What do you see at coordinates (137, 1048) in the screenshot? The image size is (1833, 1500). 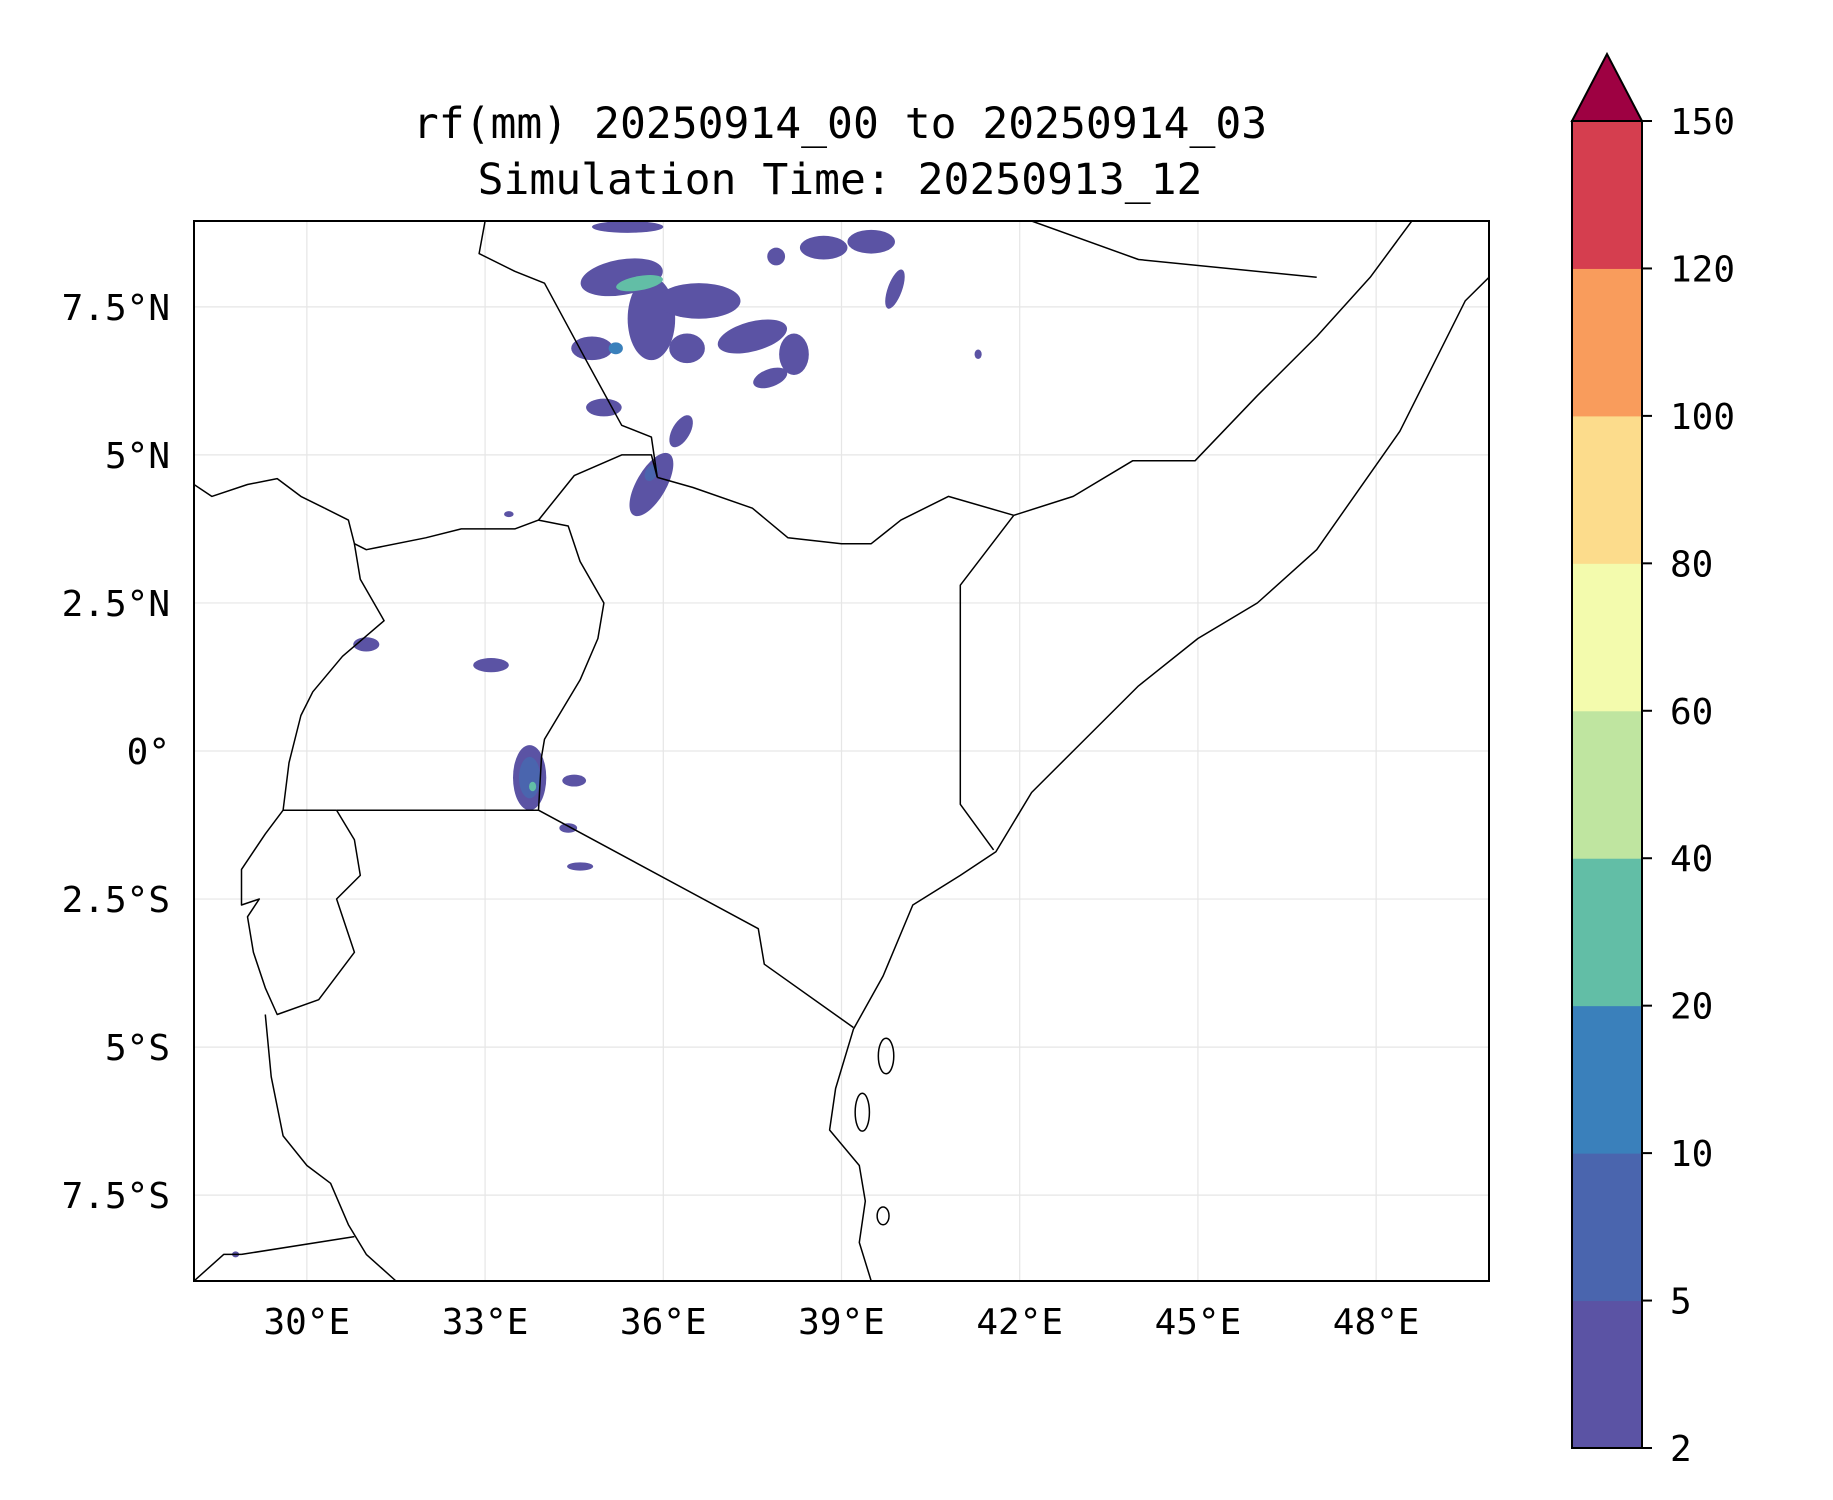 I see `lat-tick-label: 5°S` at bounding box center [137, 1048].